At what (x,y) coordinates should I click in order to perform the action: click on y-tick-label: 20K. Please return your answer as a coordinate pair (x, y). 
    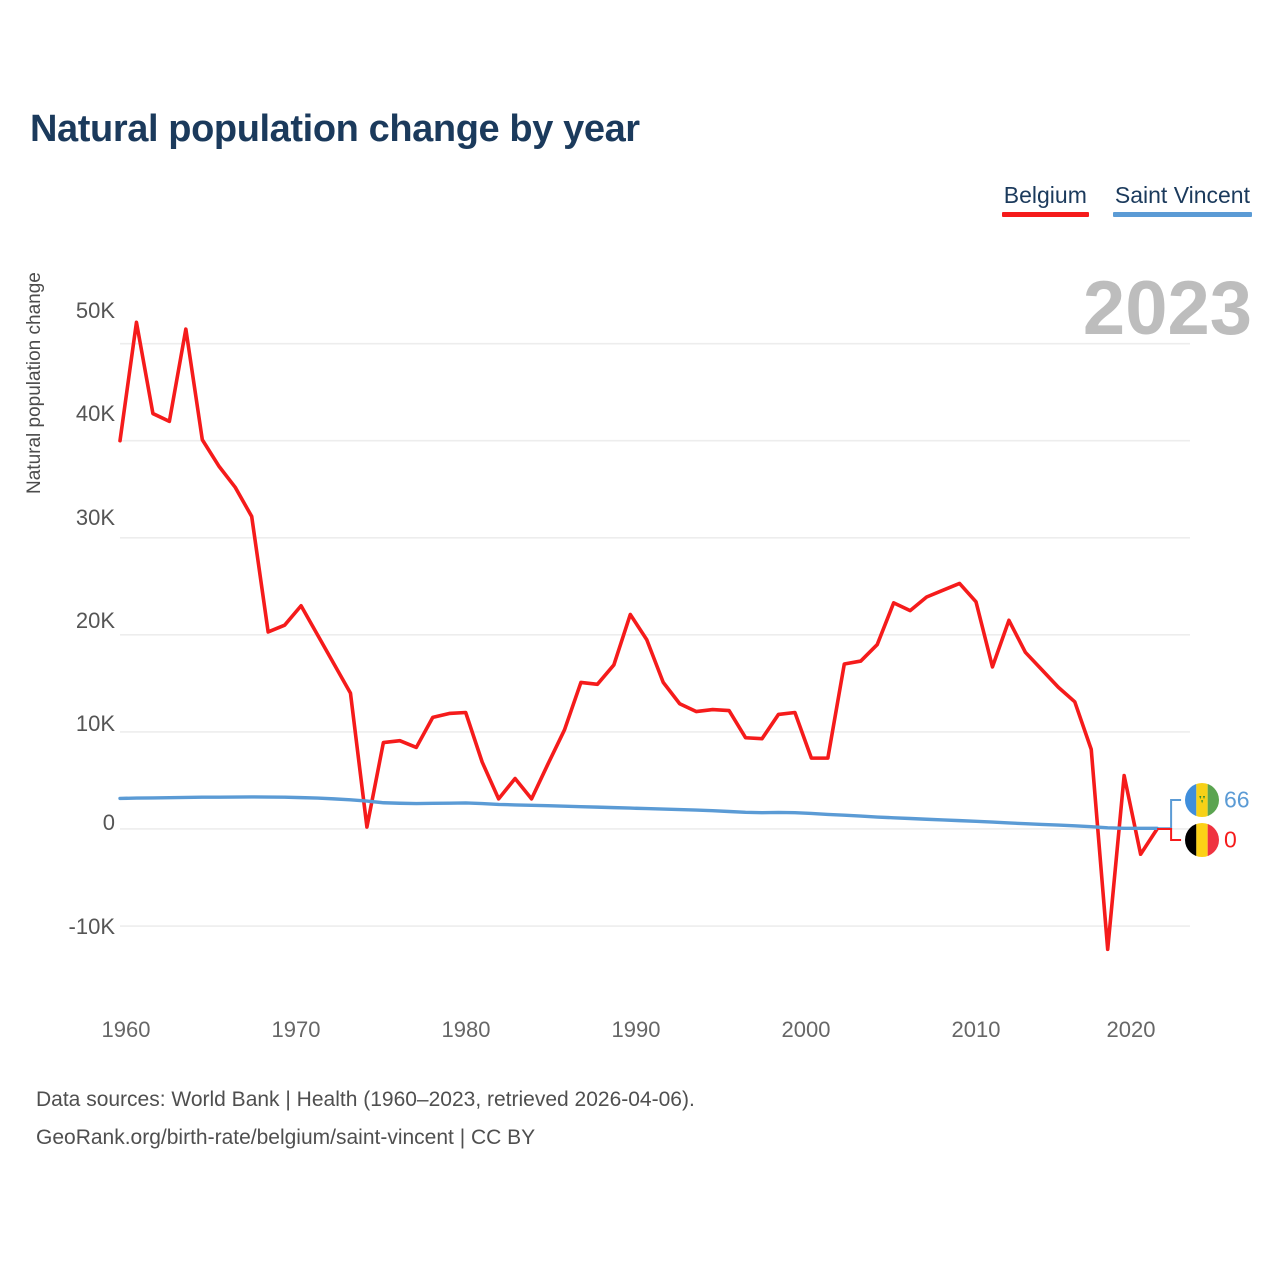
    Looking at the image, I should click on (95, 620).